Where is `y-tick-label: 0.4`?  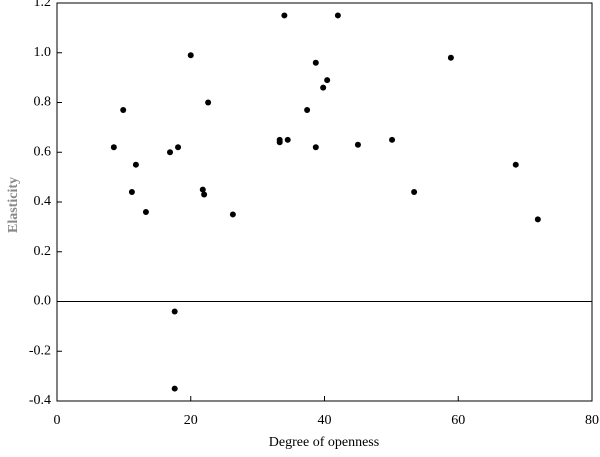 y-tick-label: 0.4 is located at coordinates (43, 201).